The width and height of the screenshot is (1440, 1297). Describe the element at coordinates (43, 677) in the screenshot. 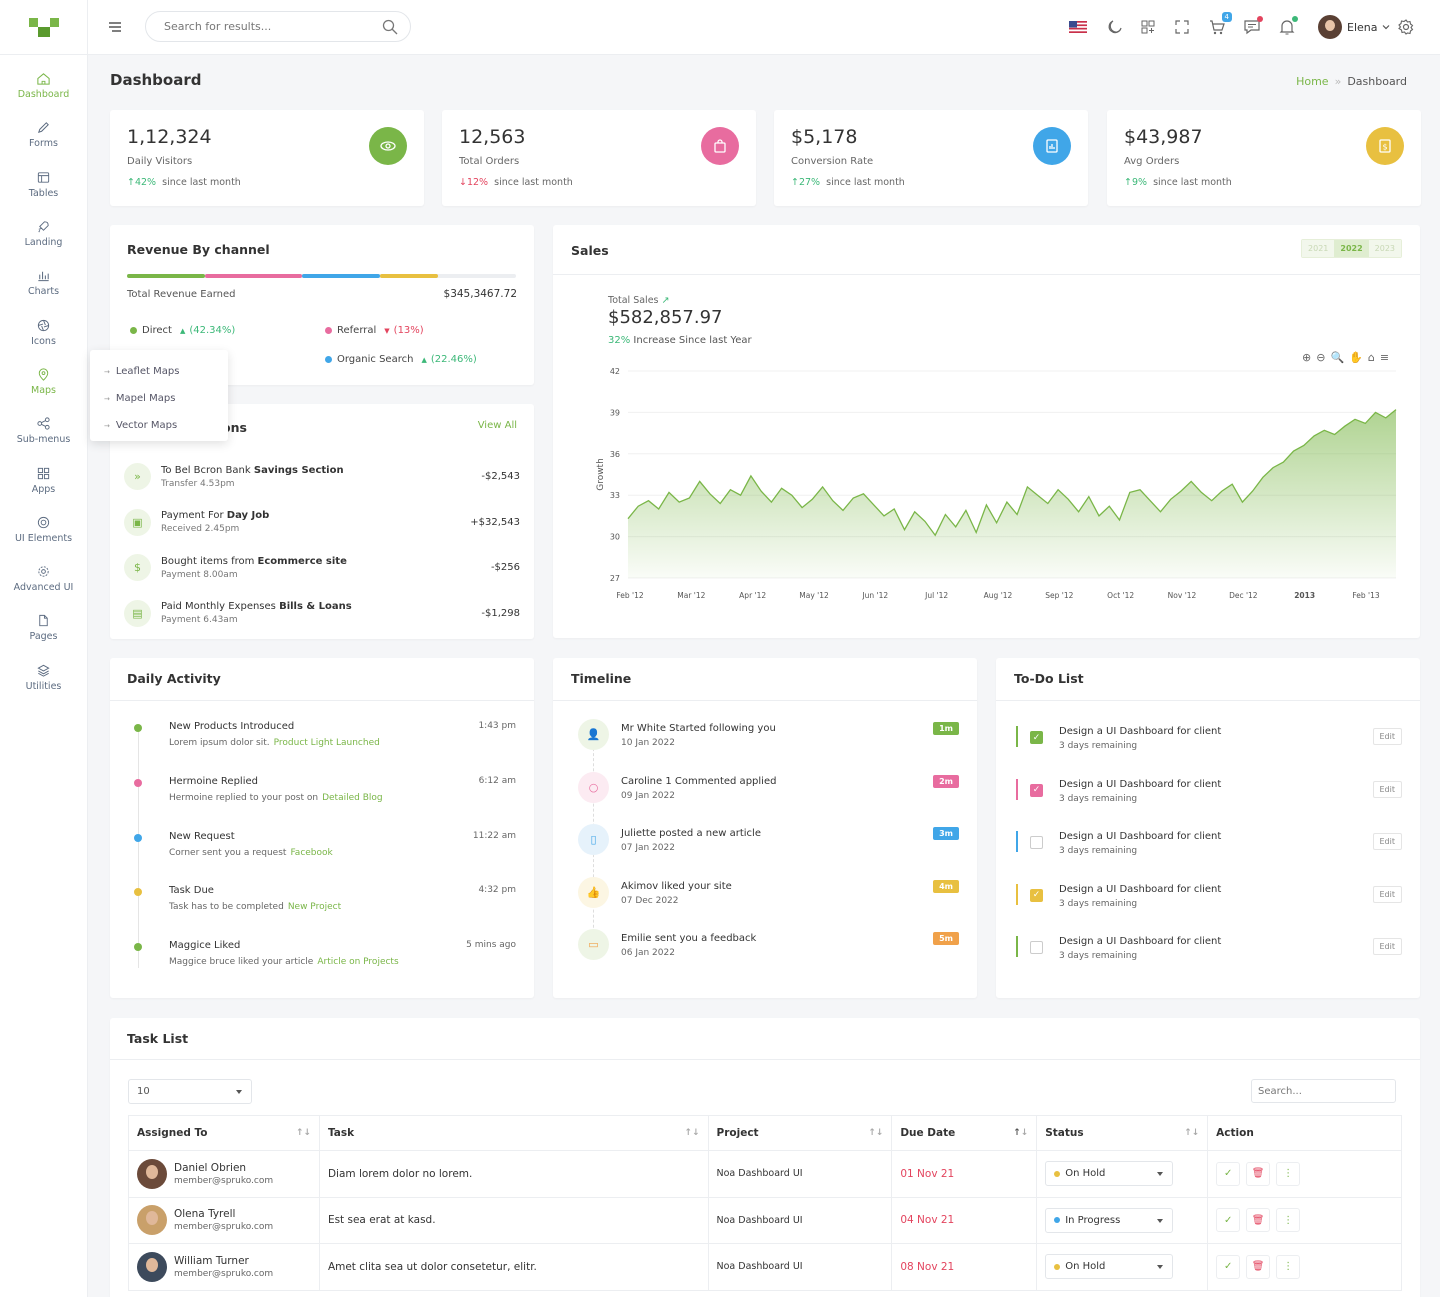

I see `sidebar-item-utilities: Utilities` at that location.